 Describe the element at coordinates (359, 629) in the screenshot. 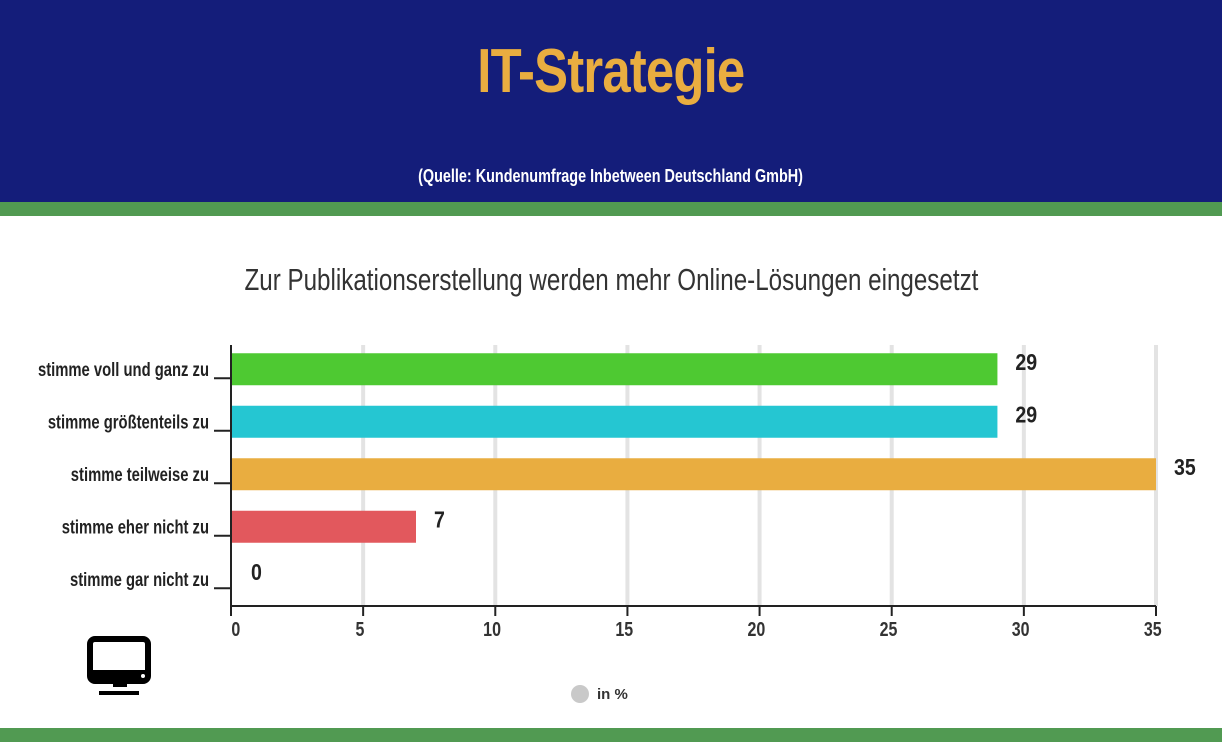

I see `x-tick-label: 5` at that location.